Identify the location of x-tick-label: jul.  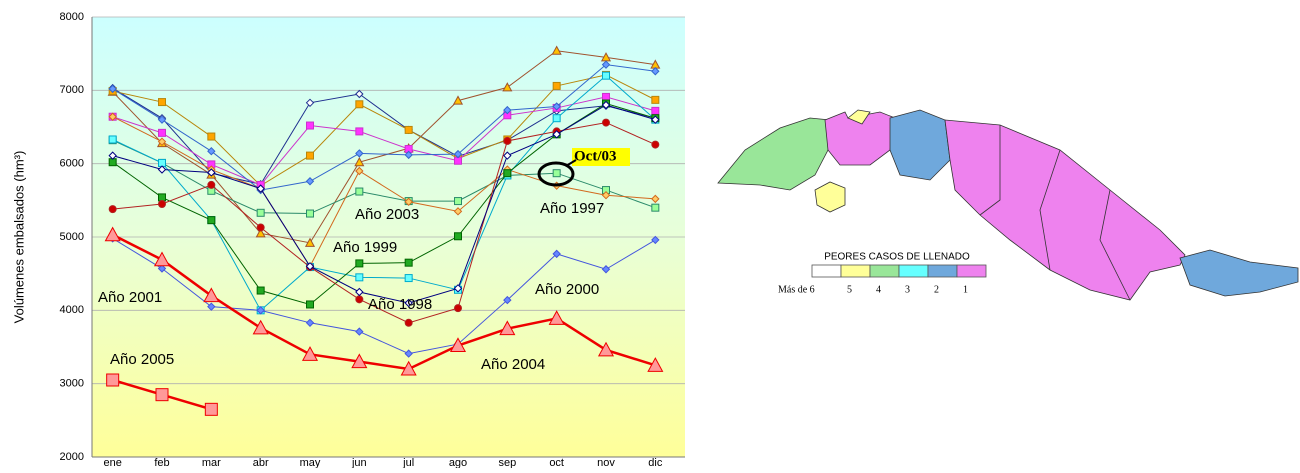
(408, 462).